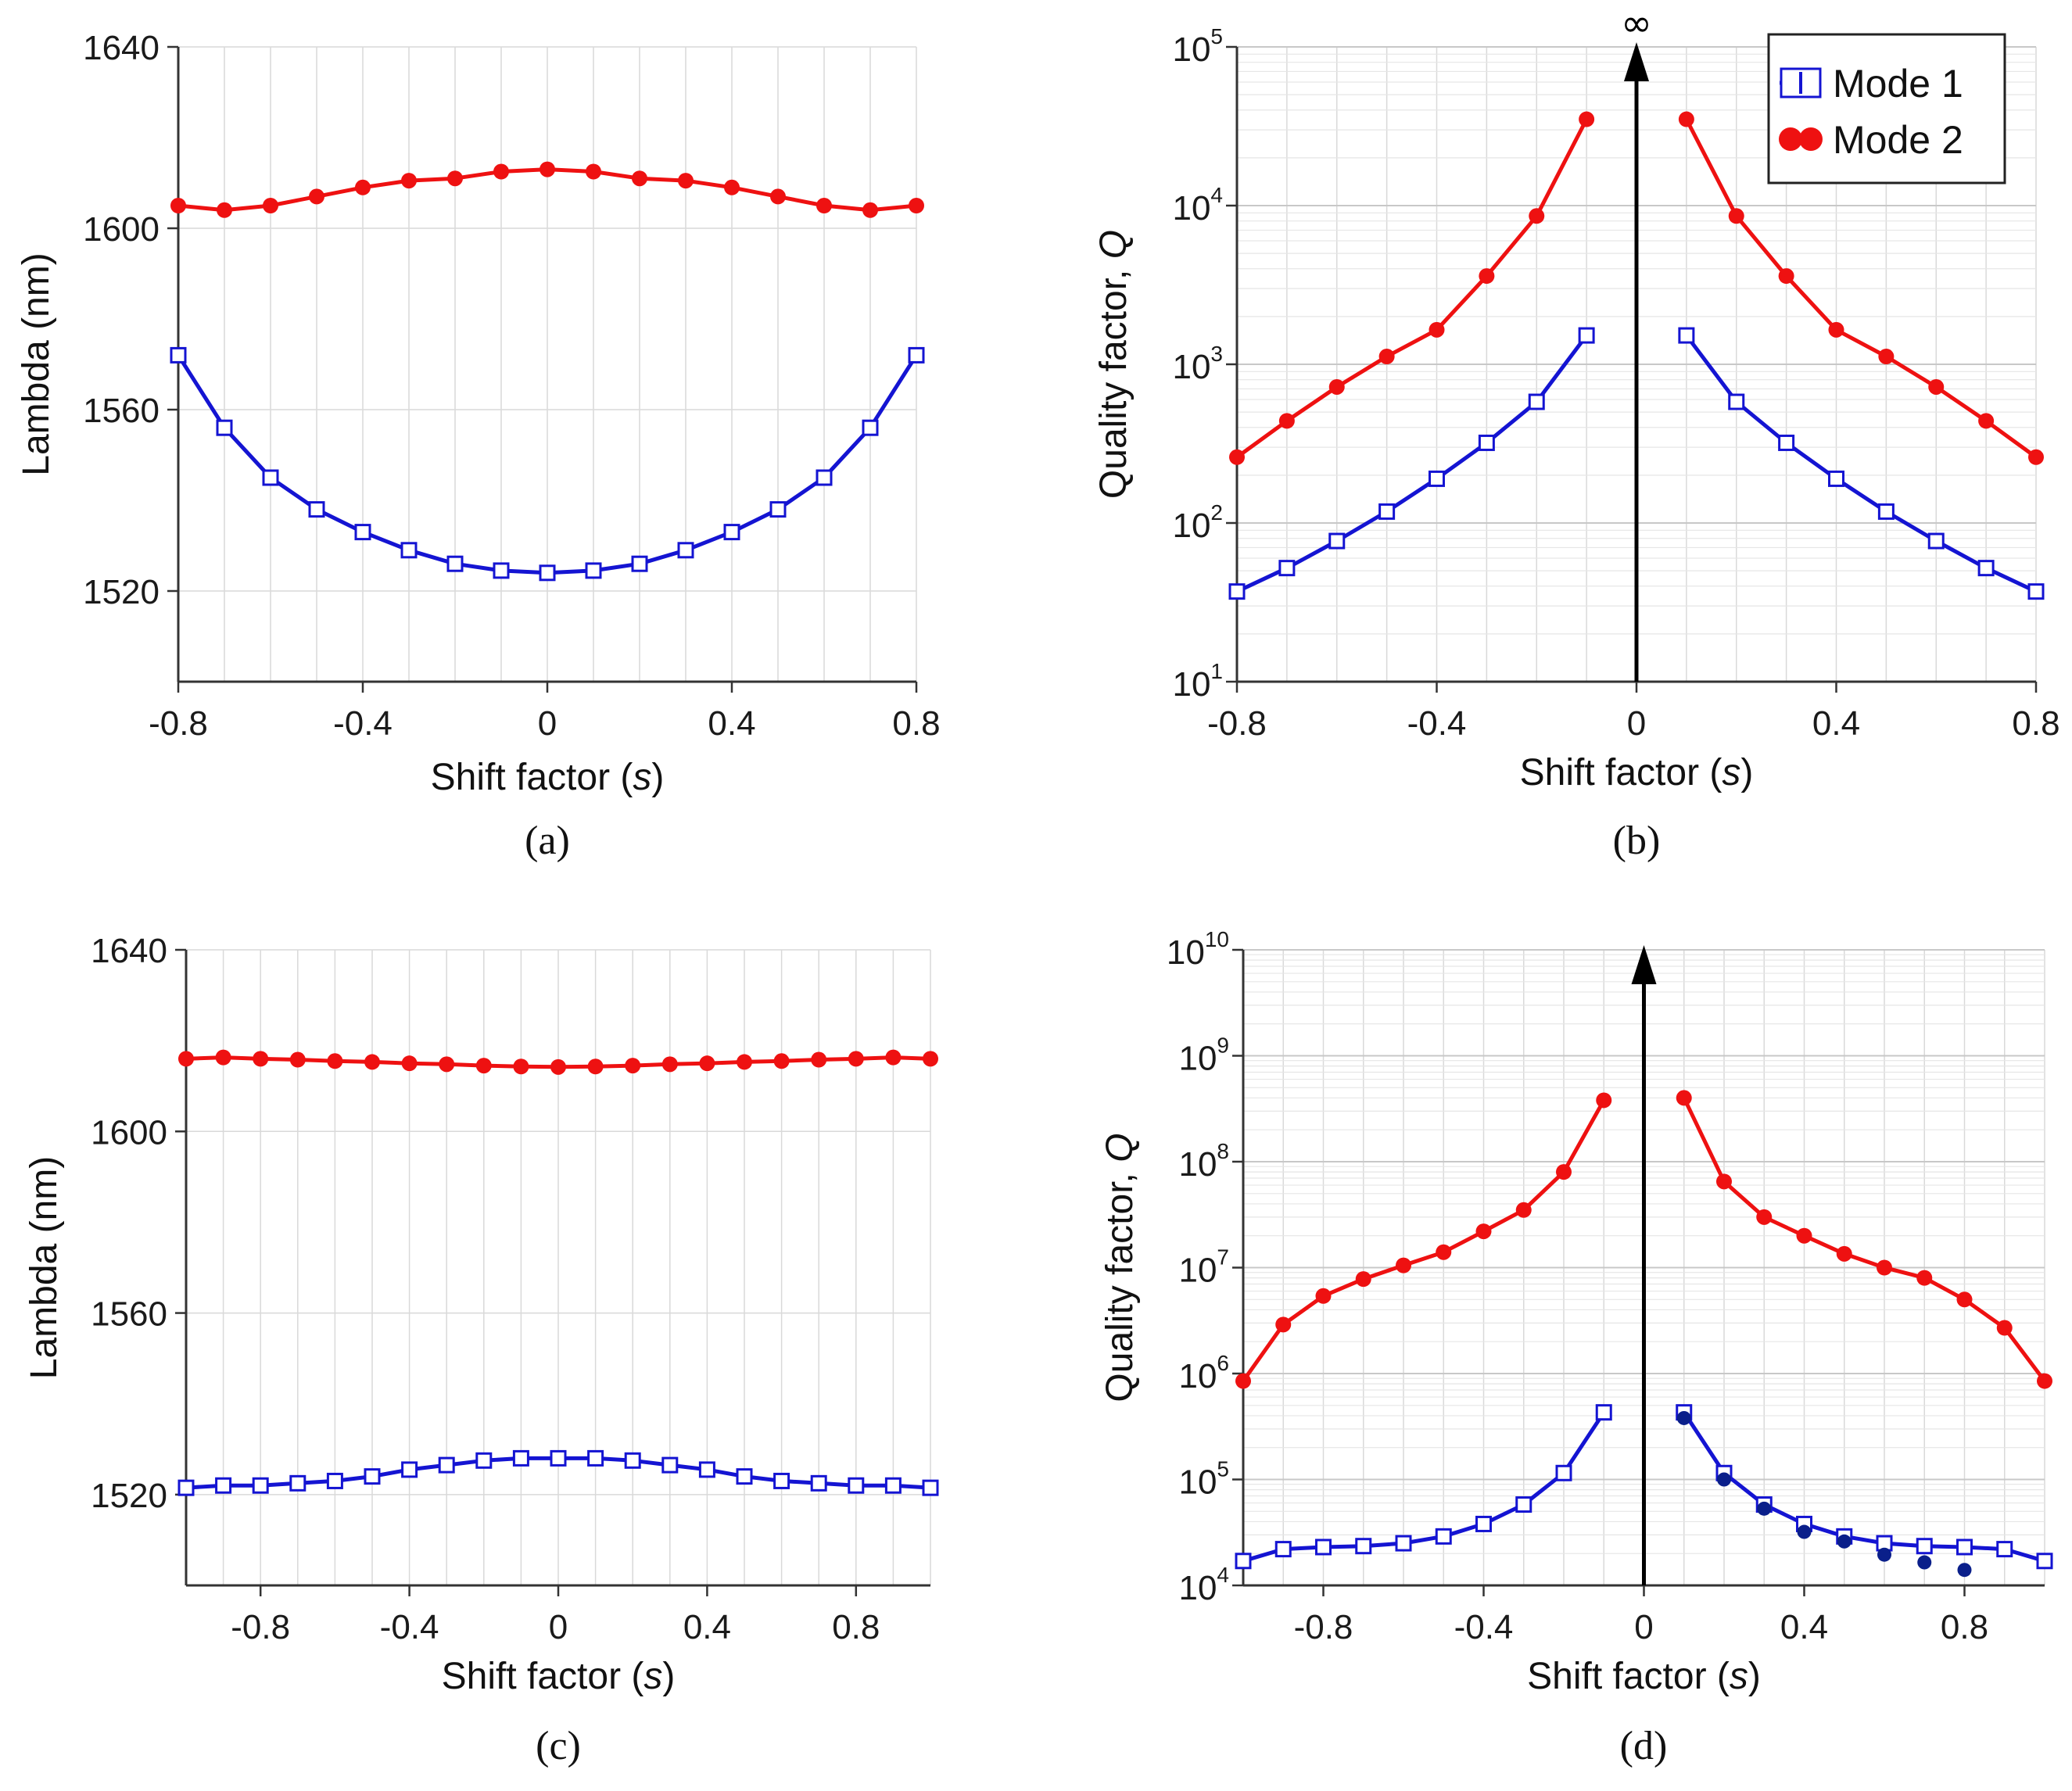 Image resolution: width=2072 pixels, height=1791 pixels. Describe the element at coordinates (1198, 46) in the screenshot. I see `y-tick-label: 10⁵` at that location.